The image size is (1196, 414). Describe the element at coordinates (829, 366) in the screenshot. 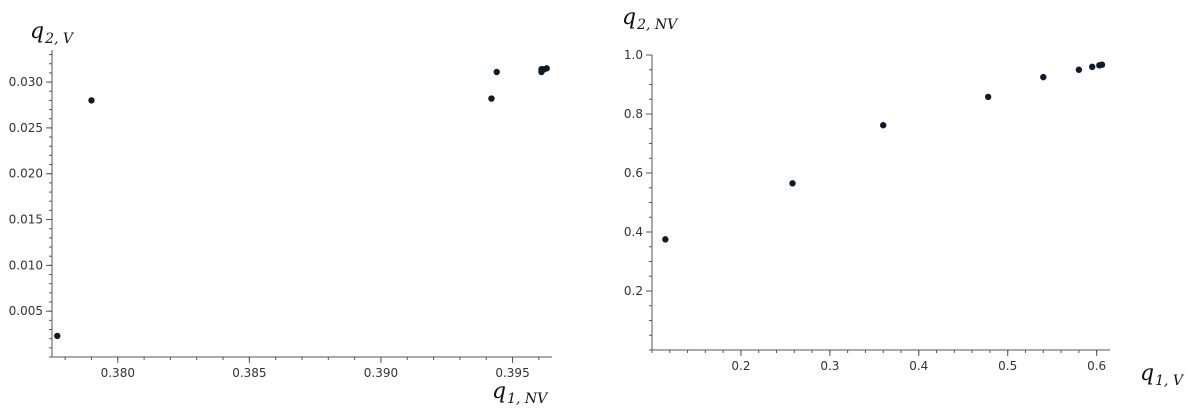

I see `chart-right-x-tick-label: 0.3` at that location.